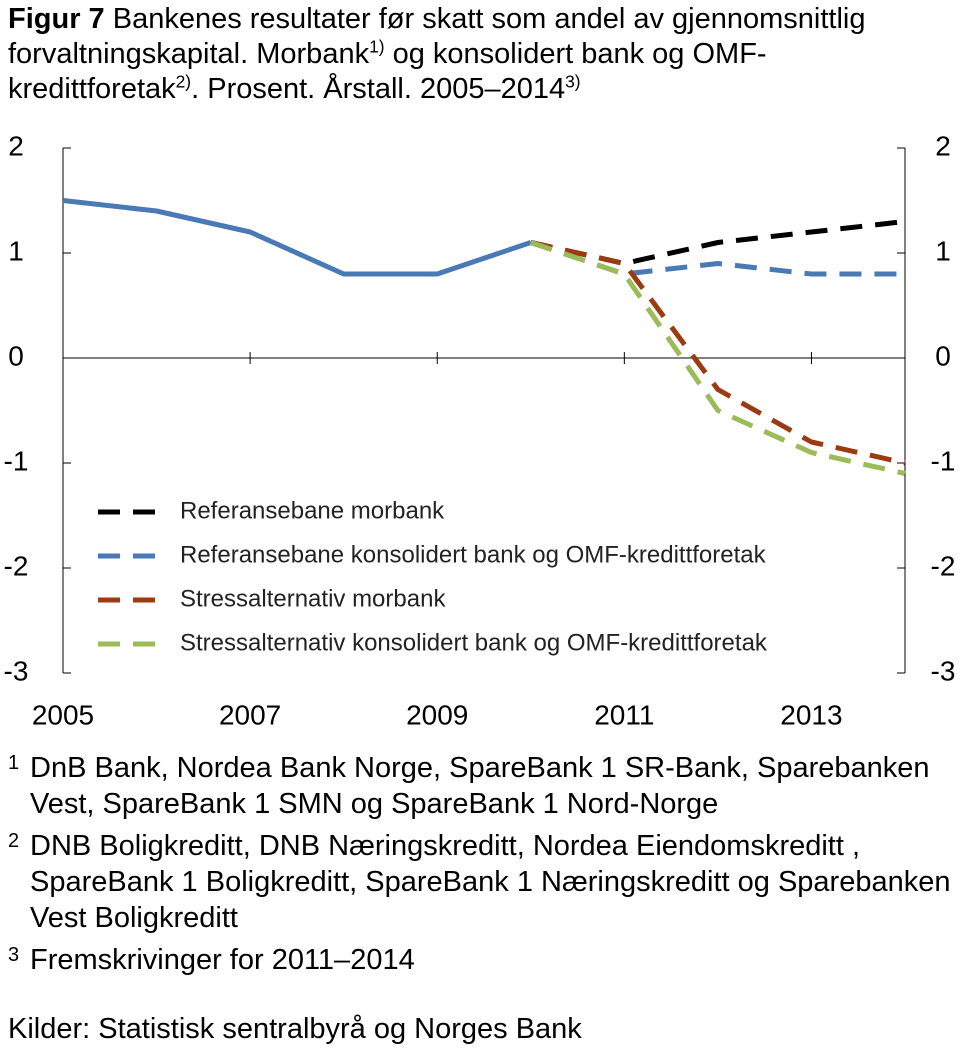 The width and height of the screenshot is (960, 1053). I want to click on x-tick-label: 2007, so click(250, 714).